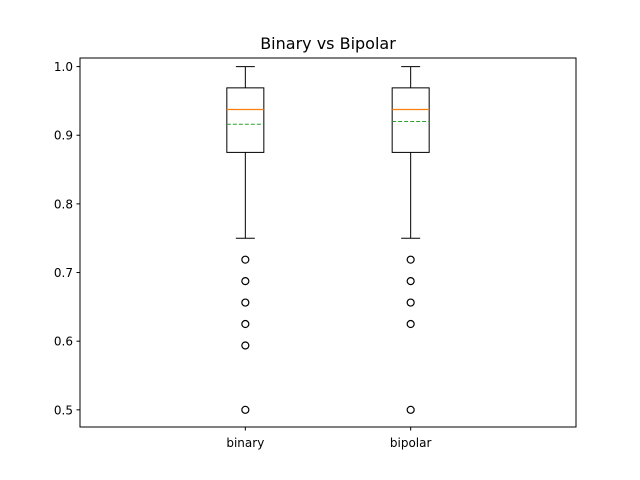 This screenshot has width=640, height=480. What do you see at coordinates (411, 443) in the screenshot?
I see `x-tick-label: bipolar` at bounding box center [411, 443].